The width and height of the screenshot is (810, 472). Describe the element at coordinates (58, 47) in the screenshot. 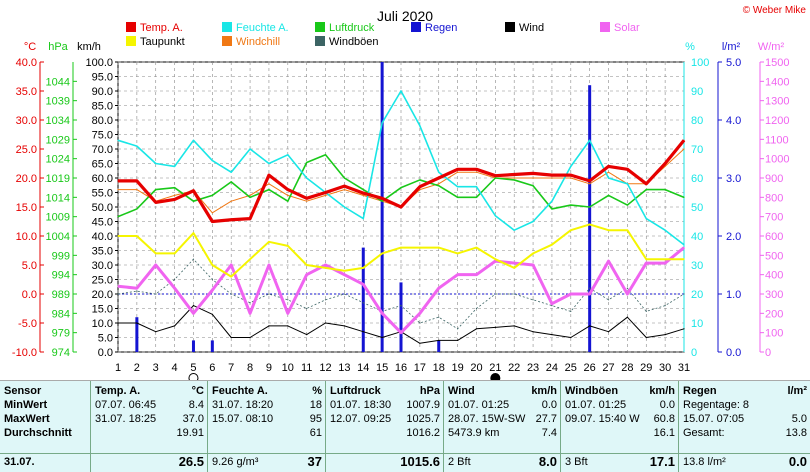

I see `pressure-axis-unit: hPa` at that location.